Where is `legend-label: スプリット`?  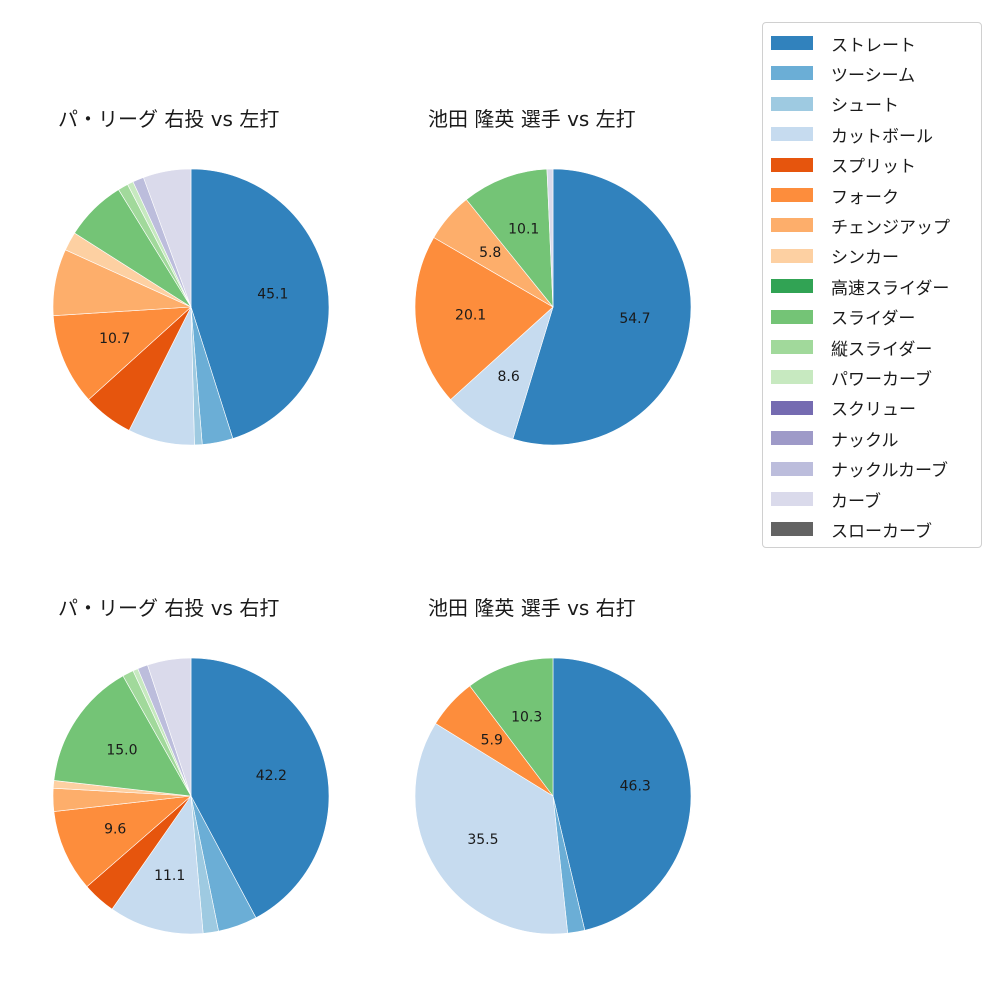
legend-label: スプリット is located at coordinates (873, 167).